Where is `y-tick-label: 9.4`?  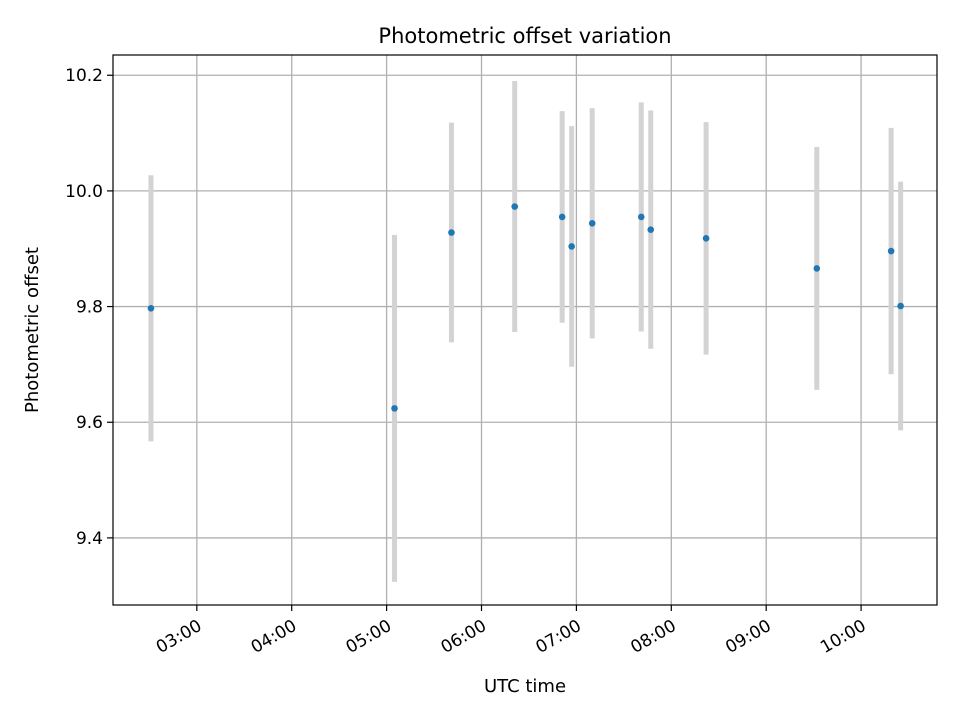
y-tick-label: 9.4 is located at coordinates (89, 539).